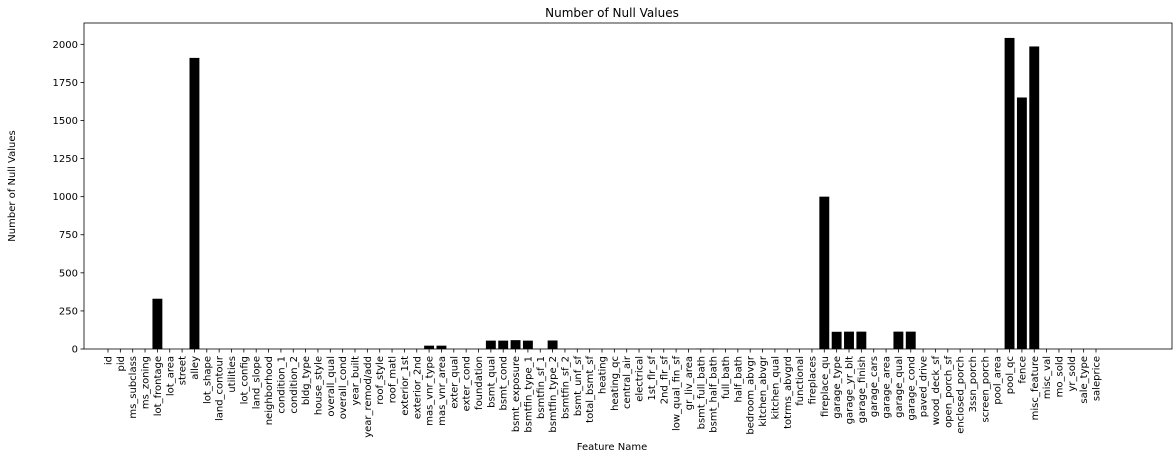 This screenshot has height=459, width=1176. I want to click on x-tick-label: total_bsmt_sf, so click(590, 389).